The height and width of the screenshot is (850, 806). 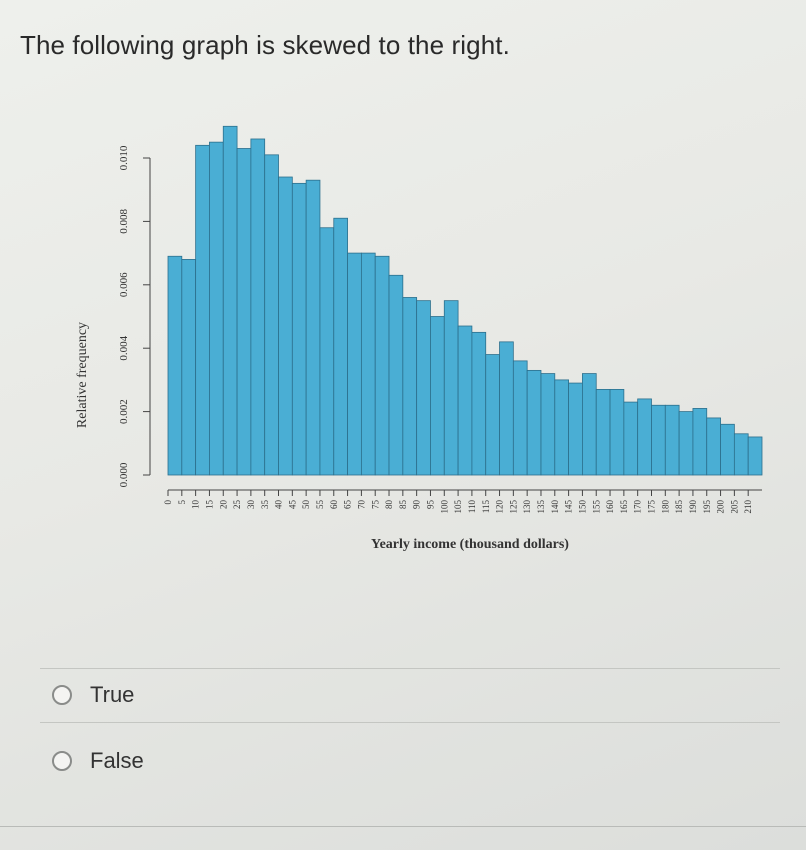 What do you see at coordinates (306, 505) in the screenshot?
I see `x-tick-label: 50` at bounding box center [306, 505].